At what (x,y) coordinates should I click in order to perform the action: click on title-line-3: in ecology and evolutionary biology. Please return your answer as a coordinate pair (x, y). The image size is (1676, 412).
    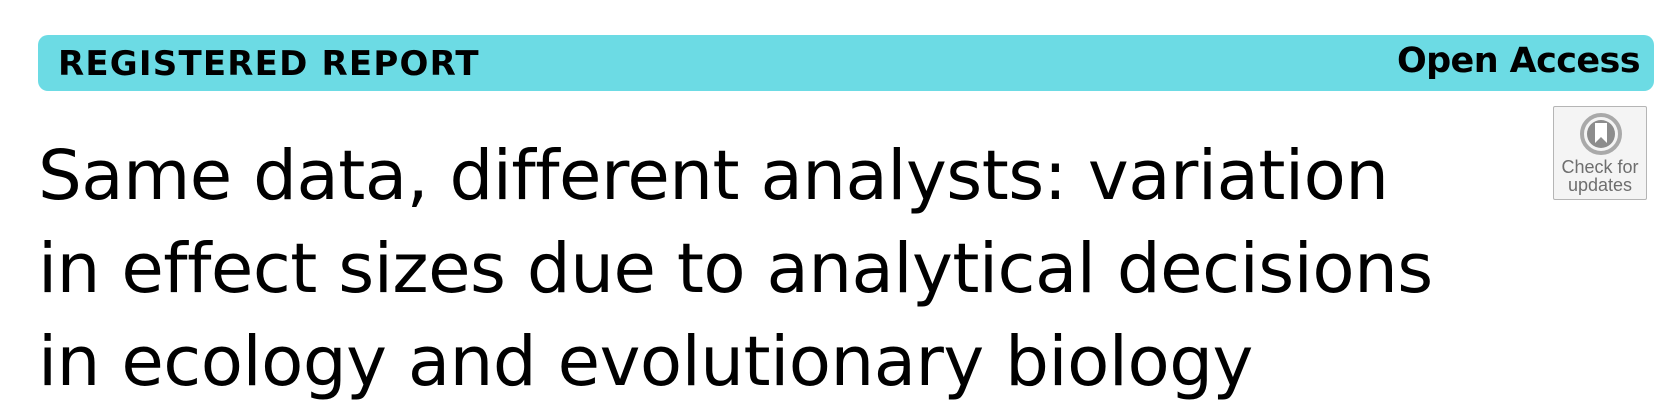
    Looking at the image, I should click on (645, 362).